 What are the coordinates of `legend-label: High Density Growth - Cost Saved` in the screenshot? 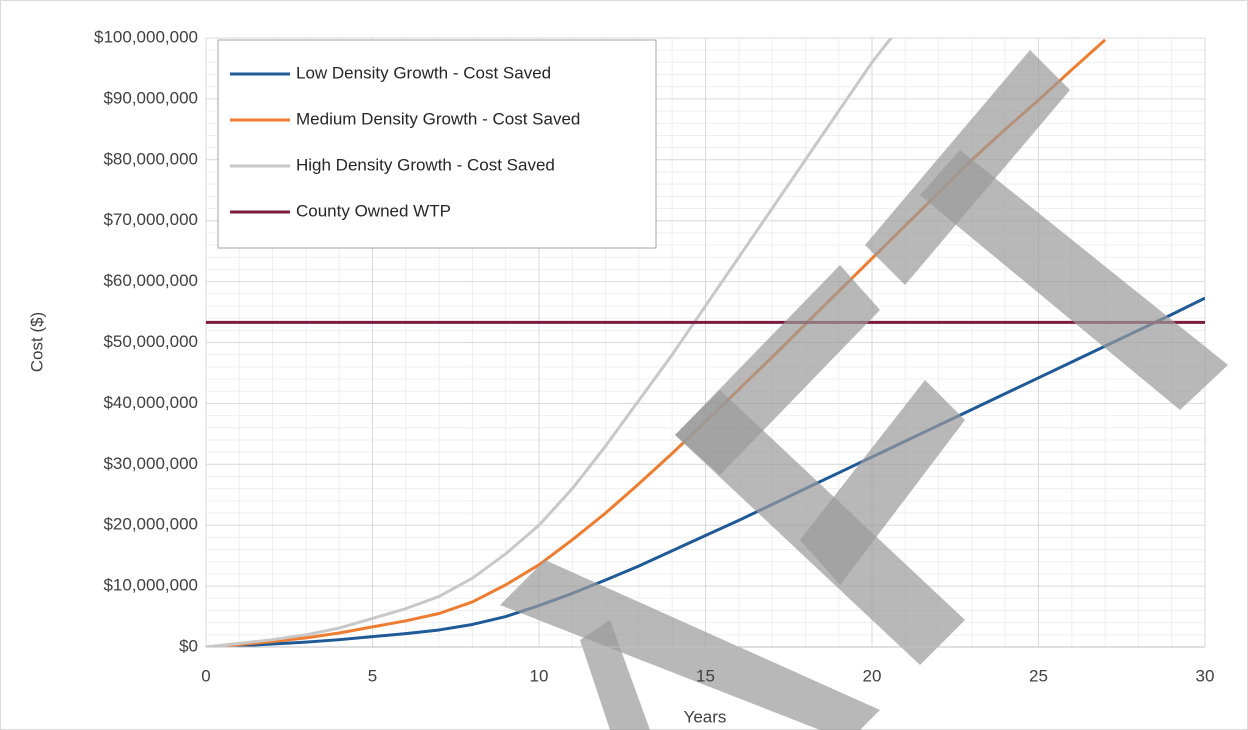 It's located at (425, 164).